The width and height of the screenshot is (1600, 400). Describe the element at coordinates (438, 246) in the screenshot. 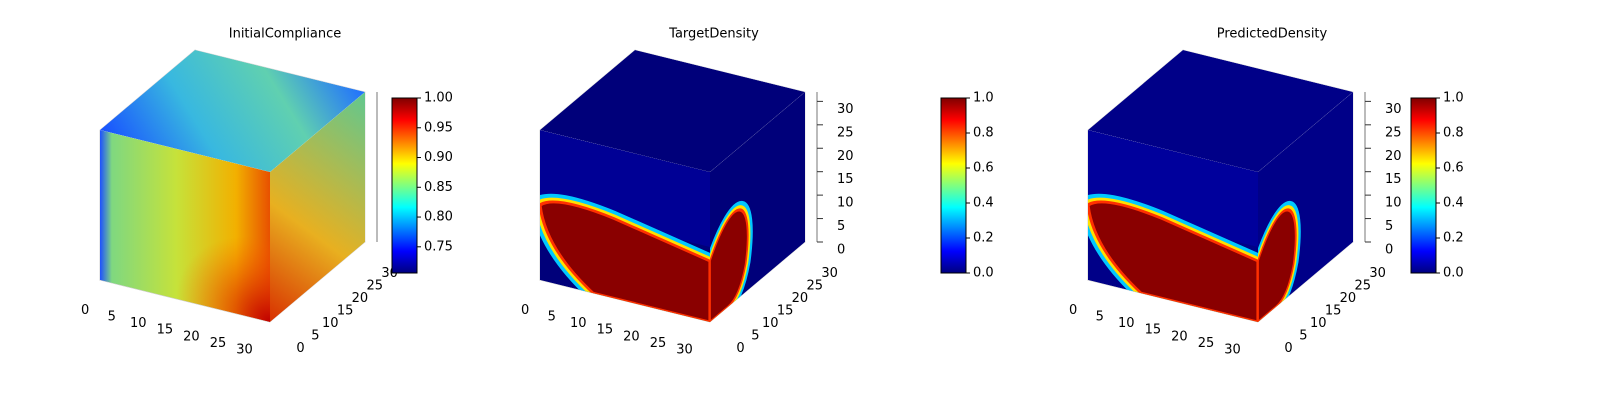

I see `colorbar-tick-label: 0.75` at that location.